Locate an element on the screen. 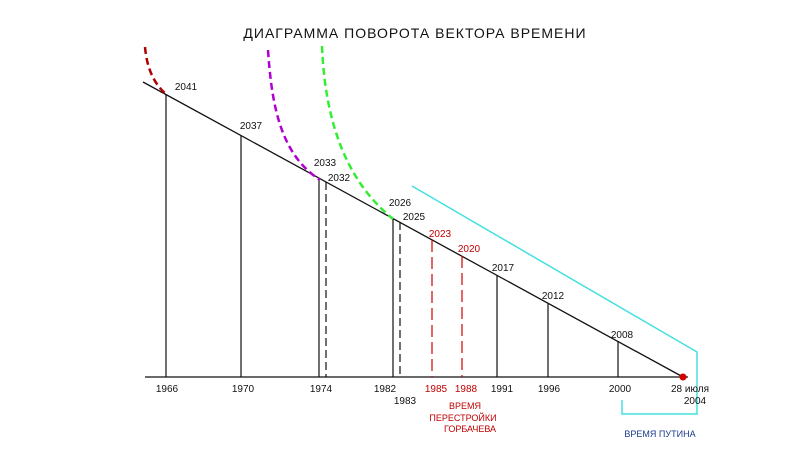 The width and height of the screenshot is (800, 450). top-label: 2026 is located at coordinates (400, 203).